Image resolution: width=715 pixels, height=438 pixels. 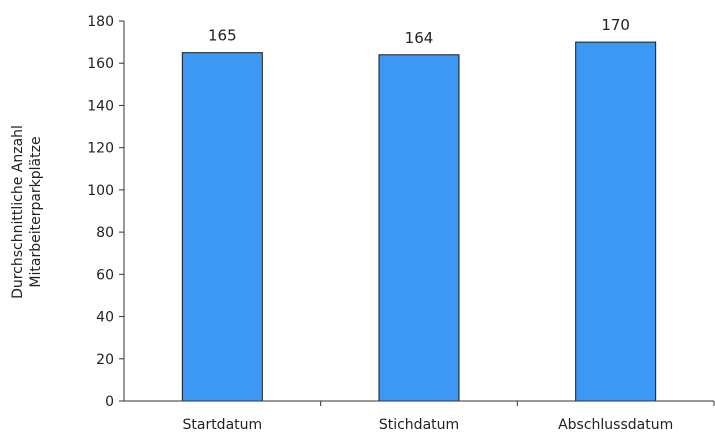 What do you see at coordinates (18, 212) in the screenshot?
I see `y-axis-title-line-1: Durchschnittliche Anzahl` at bounding box center [18, 212].